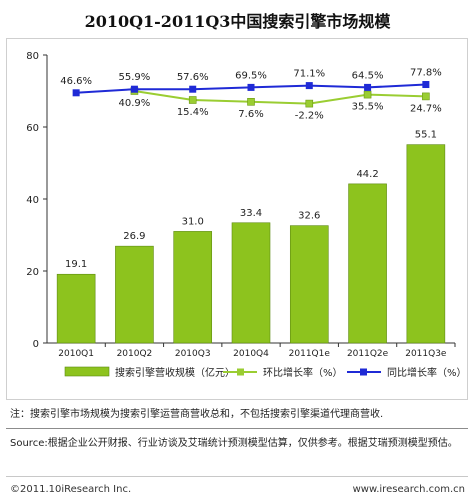 This screenshot has width=475, height=504. What do you see at coordinates (408, 489) in the screenshot?
I see `website-link: www.iresearch.com.cn` at bounding box center [408, 489].